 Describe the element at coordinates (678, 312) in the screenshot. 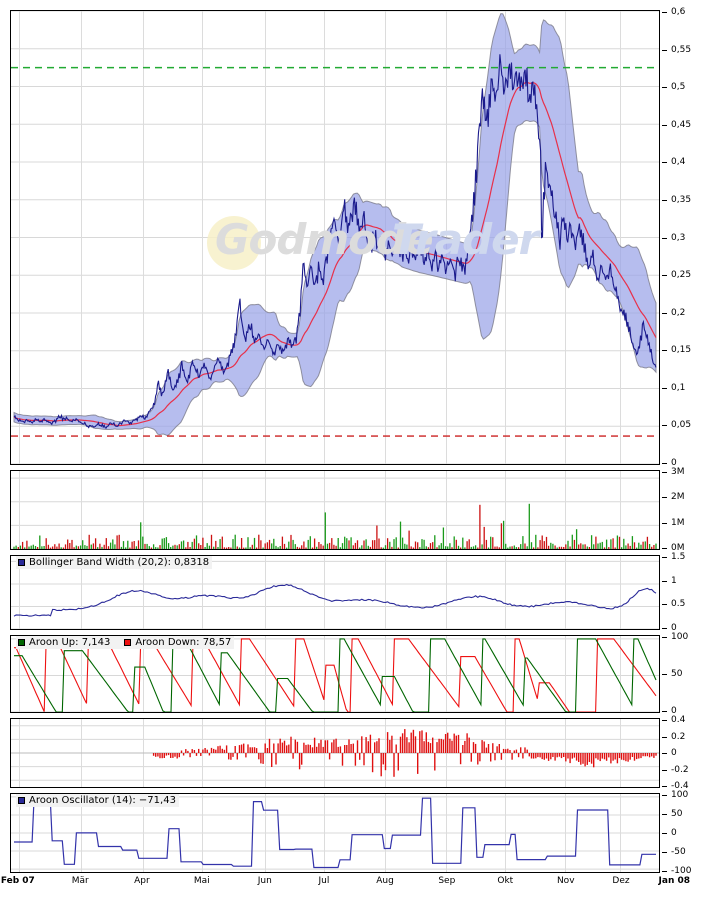

I see `price-y-axis-tick: 0,2` at that location.